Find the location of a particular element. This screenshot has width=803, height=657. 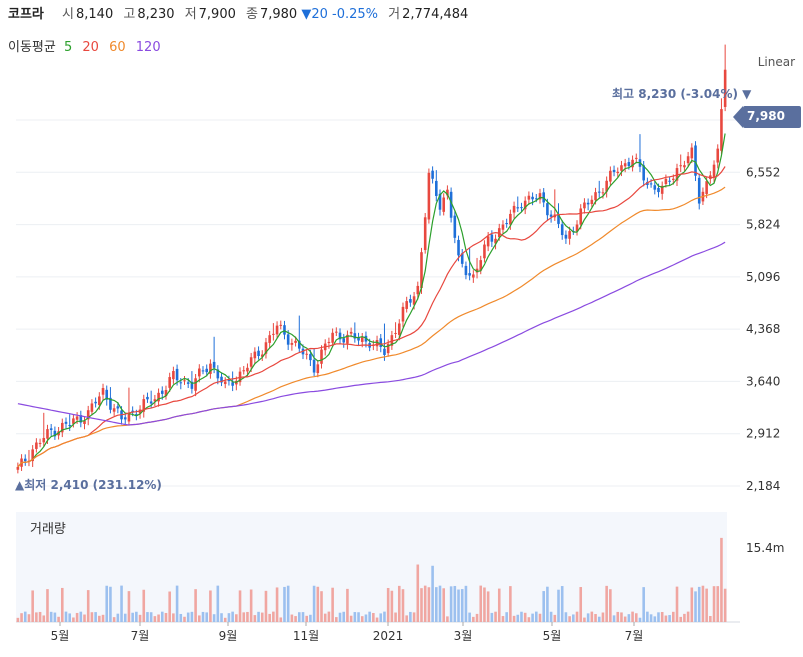

ma-20-label: 20 is located at coordinates (90, 47).